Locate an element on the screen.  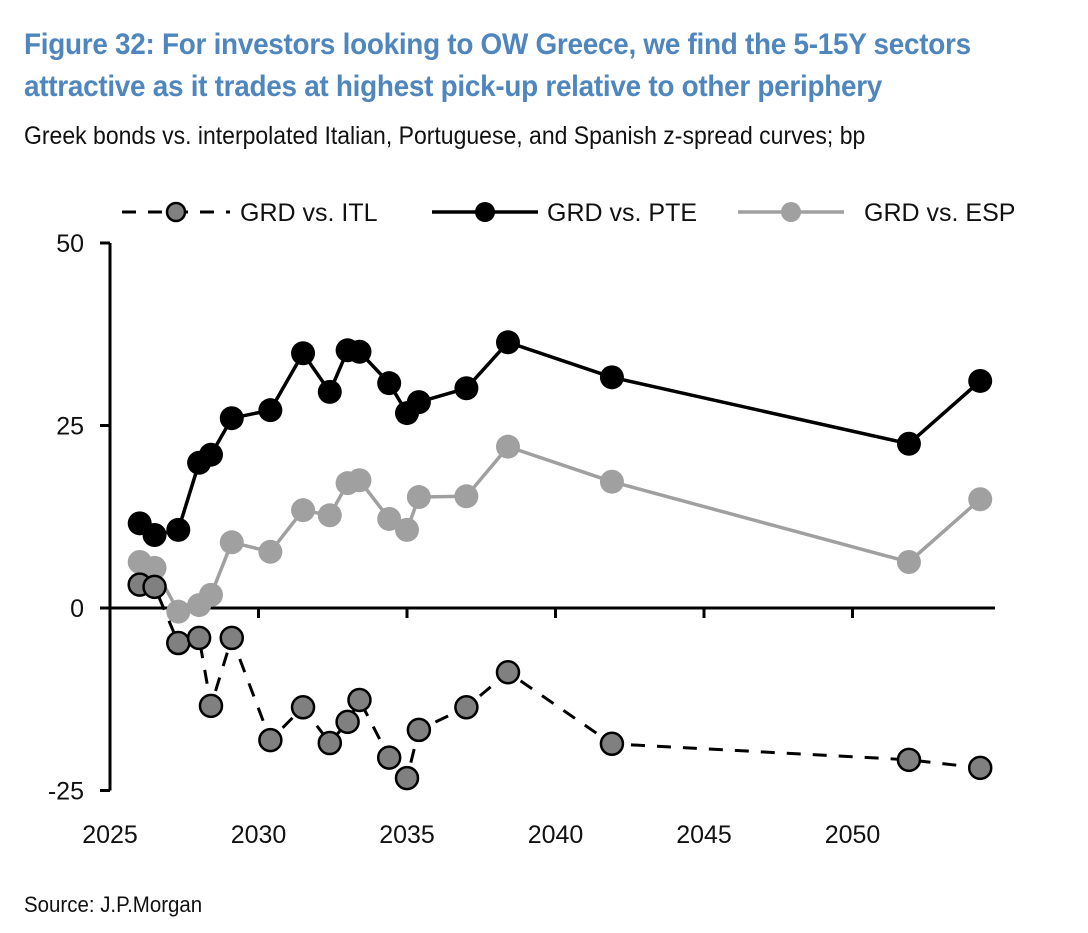
legend-item-grd-vs-pte: GRD vs. PTE is located at coordinates (564, 213).